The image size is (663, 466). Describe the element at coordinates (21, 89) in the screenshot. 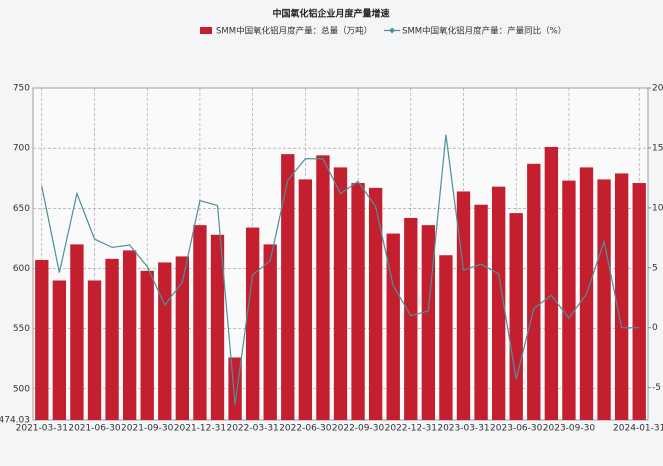

I see `y-tick-label: 750` at that location.